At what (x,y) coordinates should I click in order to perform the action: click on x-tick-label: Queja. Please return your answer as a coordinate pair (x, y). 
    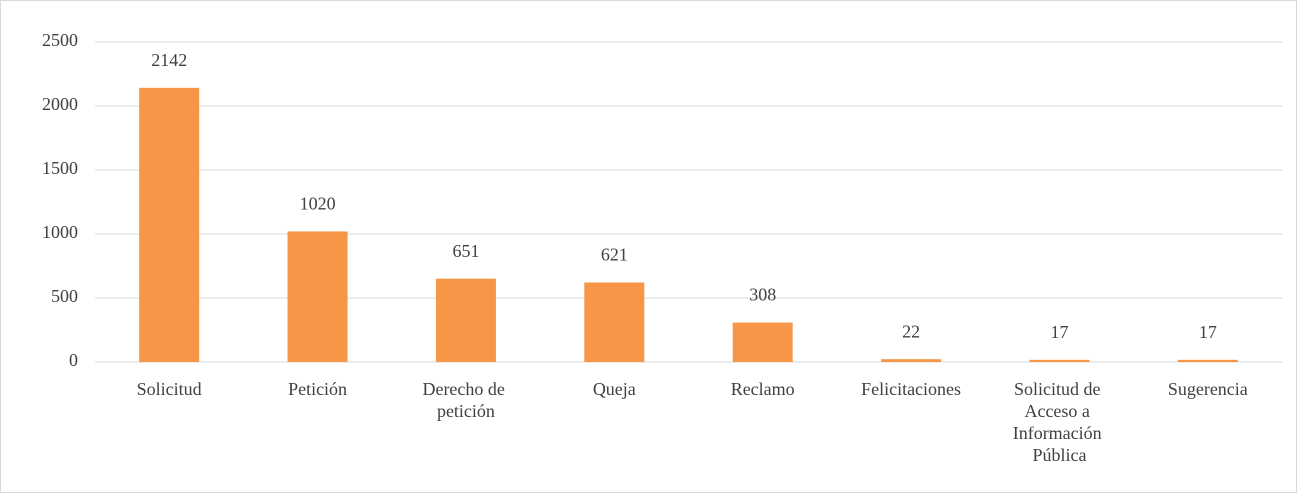
    Looking at the image, I should click on (614, 389).